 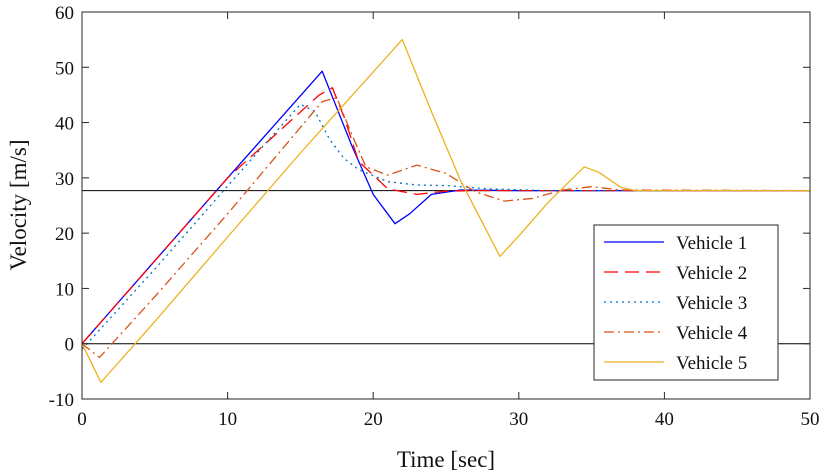 What do you see at coordinates (64, 13) in the screenshot?
I see `y-tick-label: 60` at bounding box center [64, 13].